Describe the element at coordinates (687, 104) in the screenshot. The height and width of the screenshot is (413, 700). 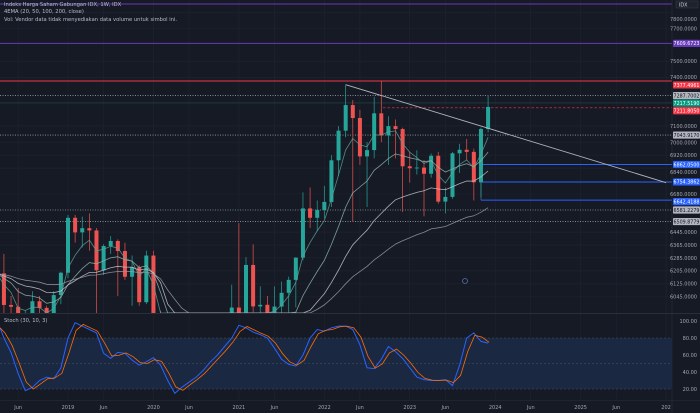
I see `price-level-label: 7217.5190` at that location.